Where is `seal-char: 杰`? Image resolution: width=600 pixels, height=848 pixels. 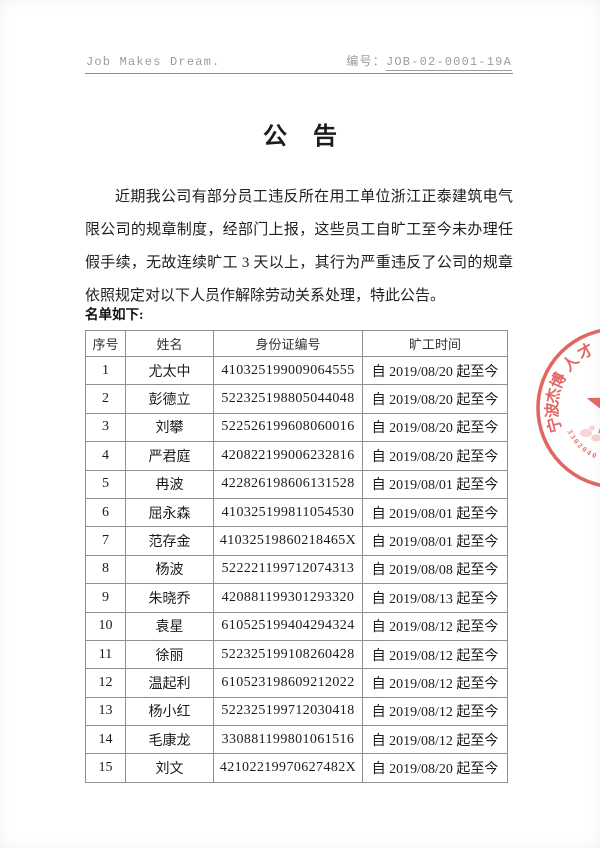
seal-char: 杰 is located at coordinates (553, 395).